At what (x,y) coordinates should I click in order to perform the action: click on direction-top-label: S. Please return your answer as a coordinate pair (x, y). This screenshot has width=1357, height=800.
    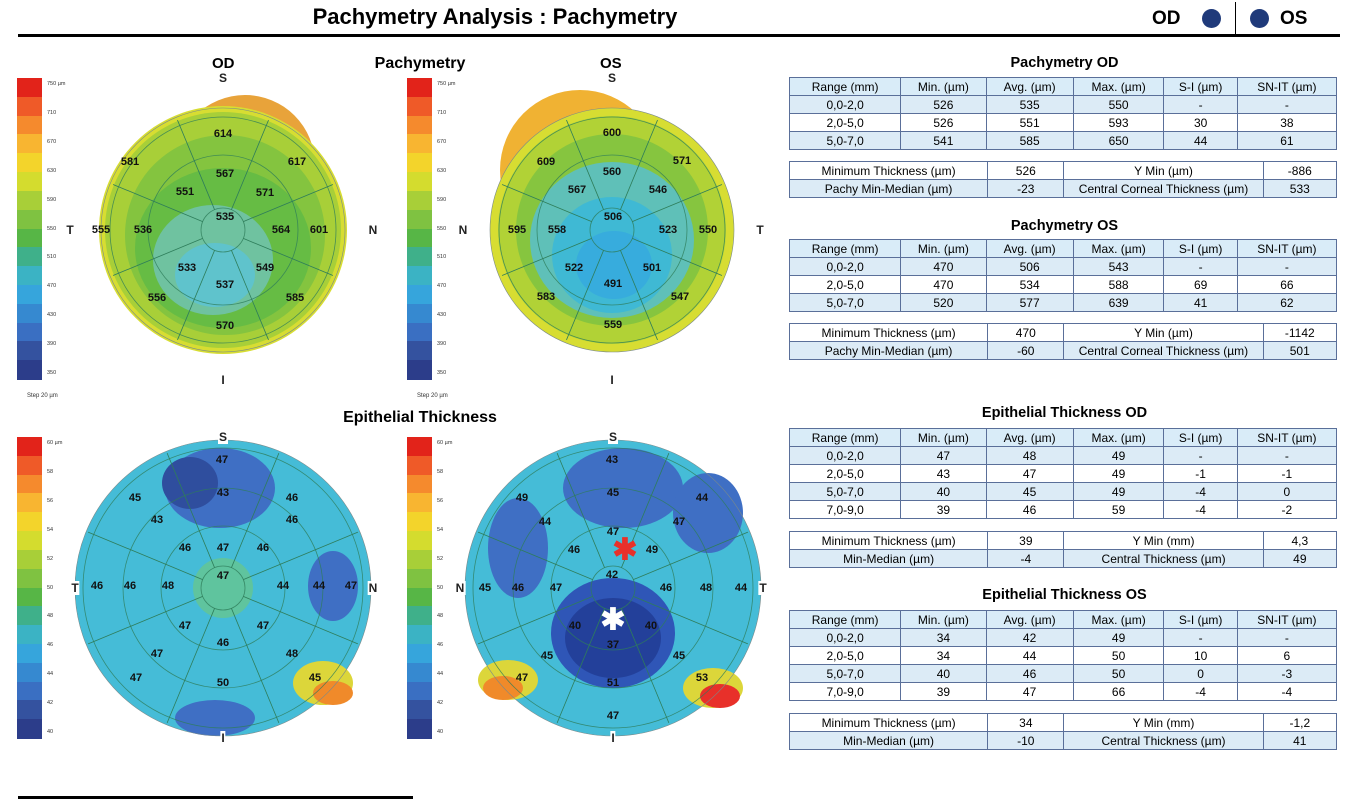
    Looking at the image, I should click on (612, 78).